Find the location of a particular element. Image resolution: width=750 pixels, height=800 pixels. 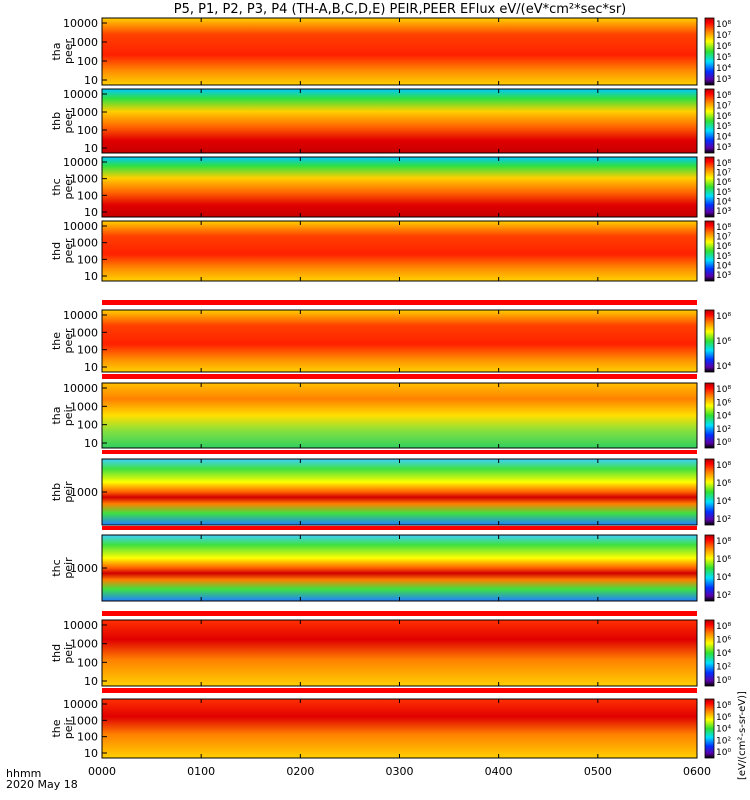

x-tick-label: 0100 is located at coordinates (201, 771).